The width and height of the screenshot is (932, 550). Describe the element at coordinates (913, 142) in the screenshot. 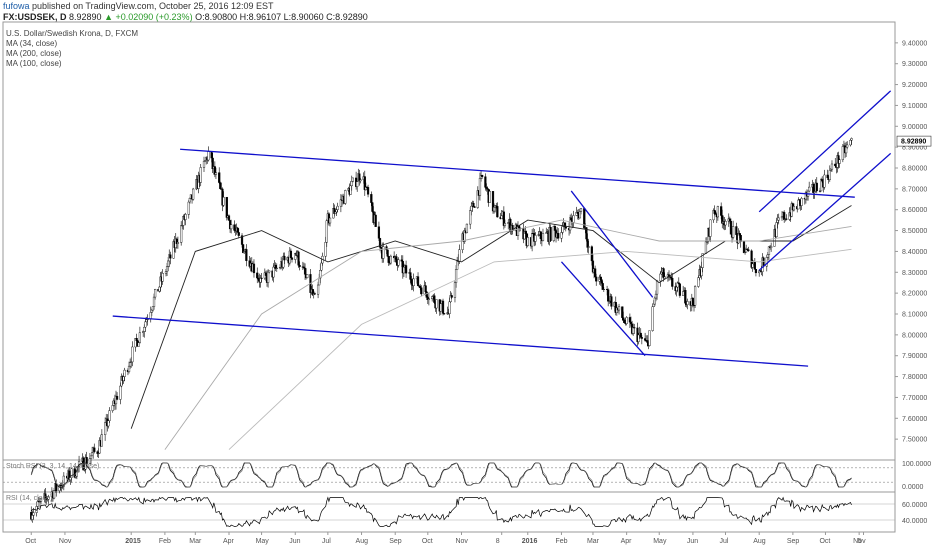

I see `last-price-label: 8.92890` at that location.